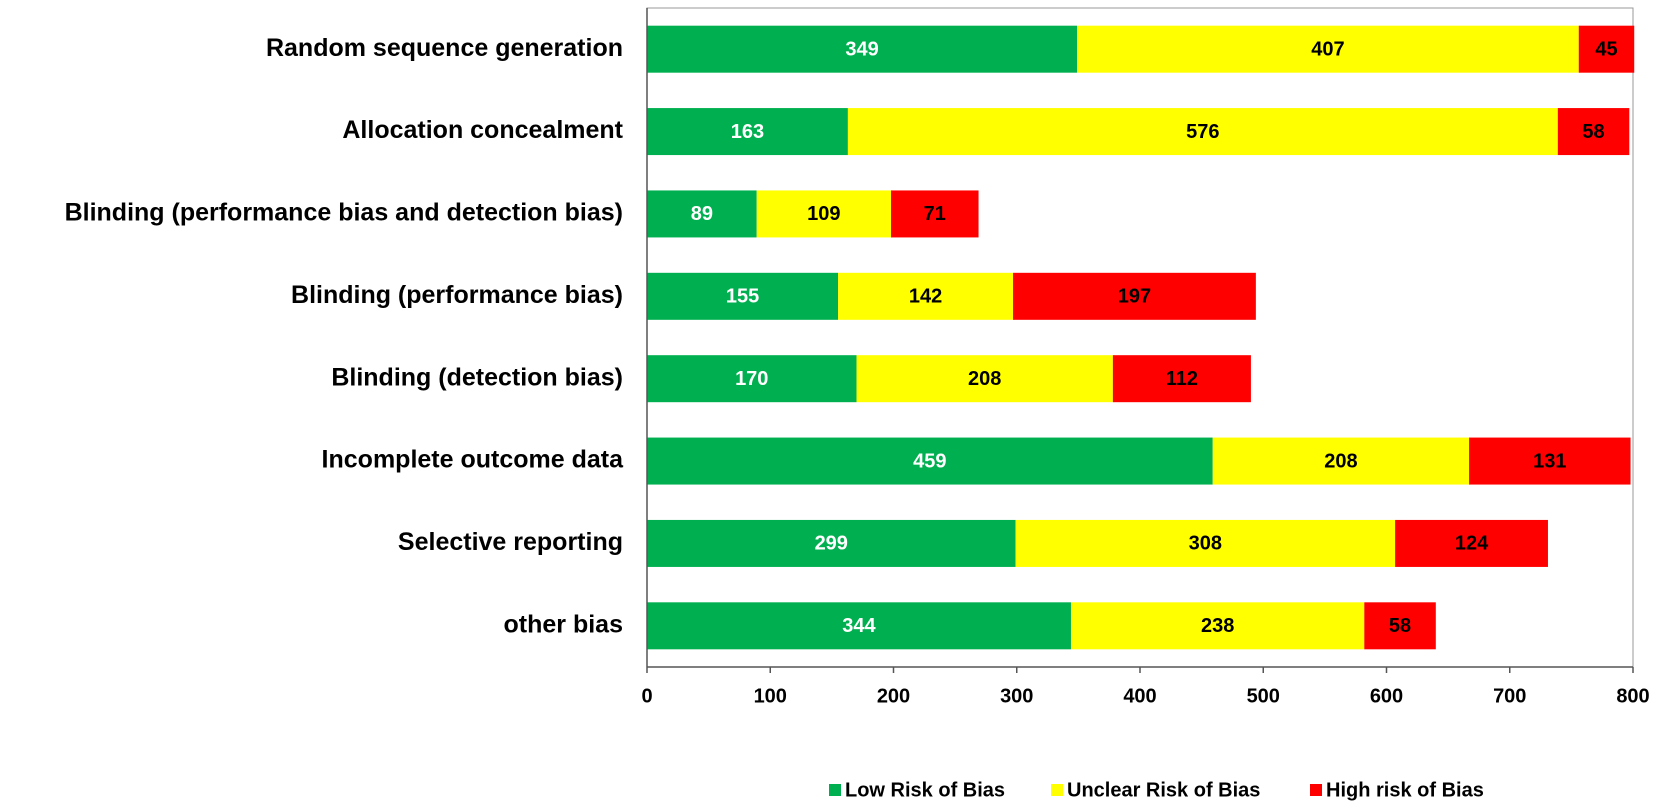 The width and height of the screenshot is (1656, 804). I want to click on x-tick-label: 700, so click(1509, 696).